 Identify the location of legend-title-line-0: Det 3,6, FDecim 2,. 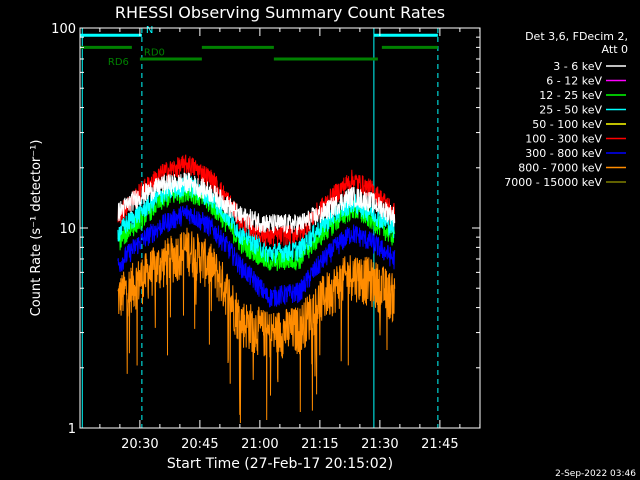
(576, 36).